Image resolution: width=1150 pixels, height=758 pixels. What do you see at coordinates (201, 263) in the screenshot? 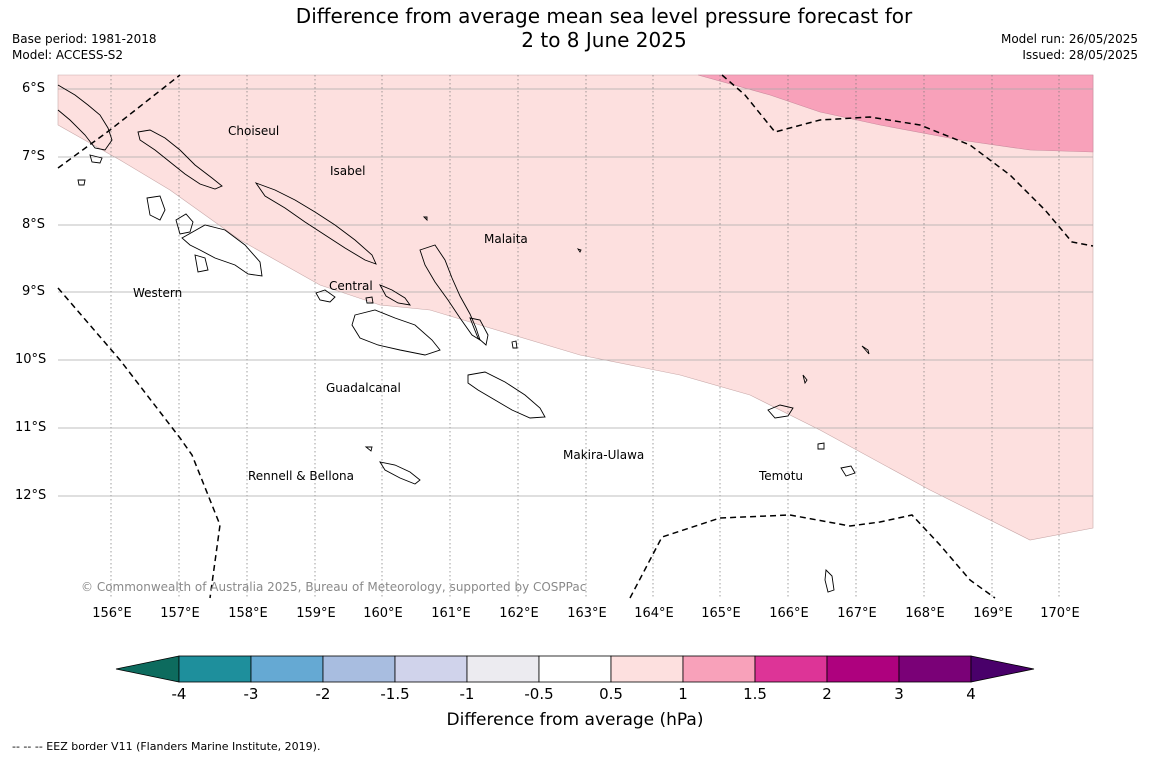
I see `island-rendova` at bounding box center [201, 263].